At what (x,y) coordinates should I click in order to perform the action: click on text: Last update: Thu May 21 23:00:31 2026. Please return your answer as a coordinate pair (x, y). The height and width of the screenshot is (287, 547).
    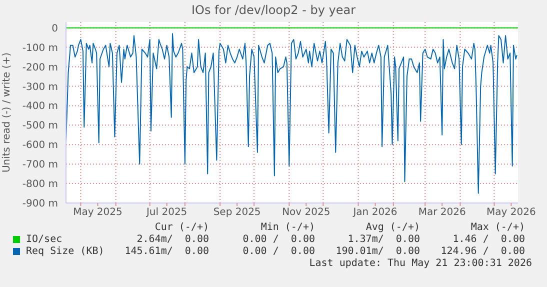
    Looking at the image, I should click on (420, 263).